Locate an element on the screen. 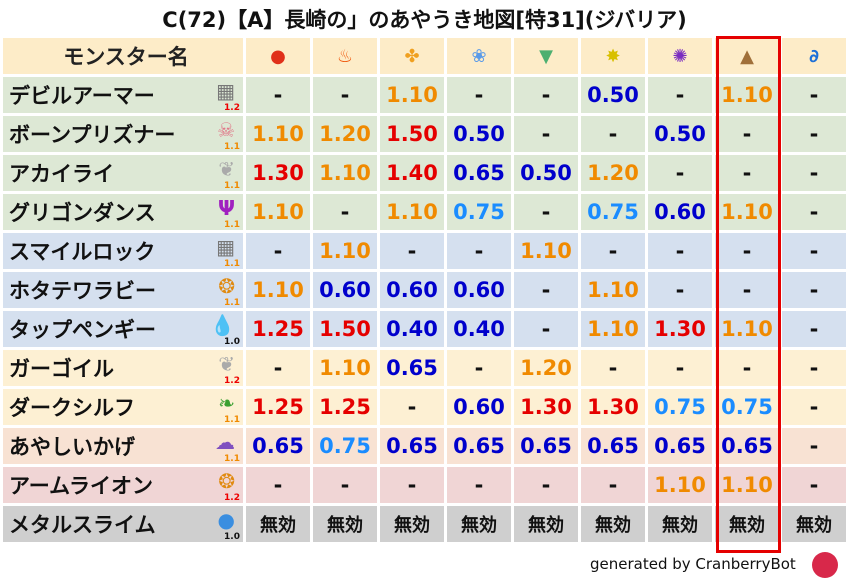 The image size is (849, 583). water-drop-icon: 💧 is located at coordinates (222, 325).